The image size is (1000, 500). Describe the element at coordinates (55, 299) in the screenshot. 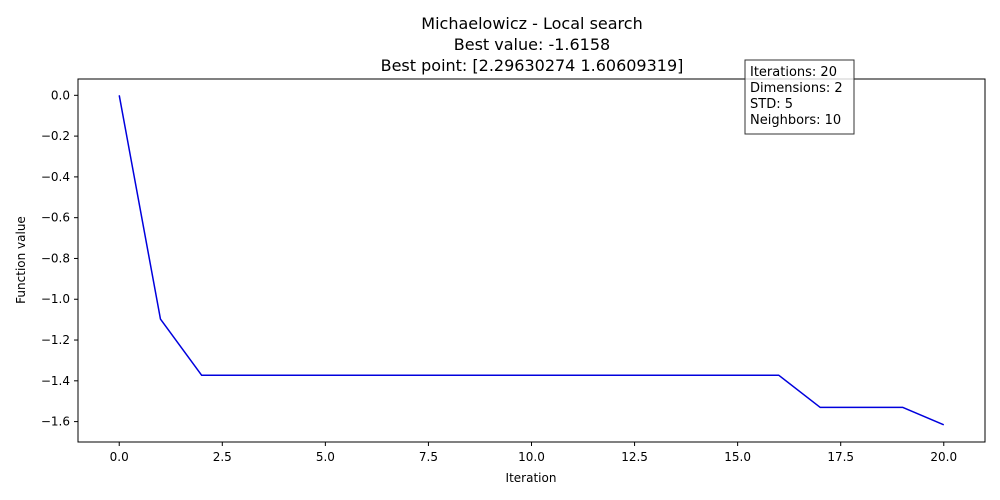

I see `y-tick-label: −1.0` at that location.